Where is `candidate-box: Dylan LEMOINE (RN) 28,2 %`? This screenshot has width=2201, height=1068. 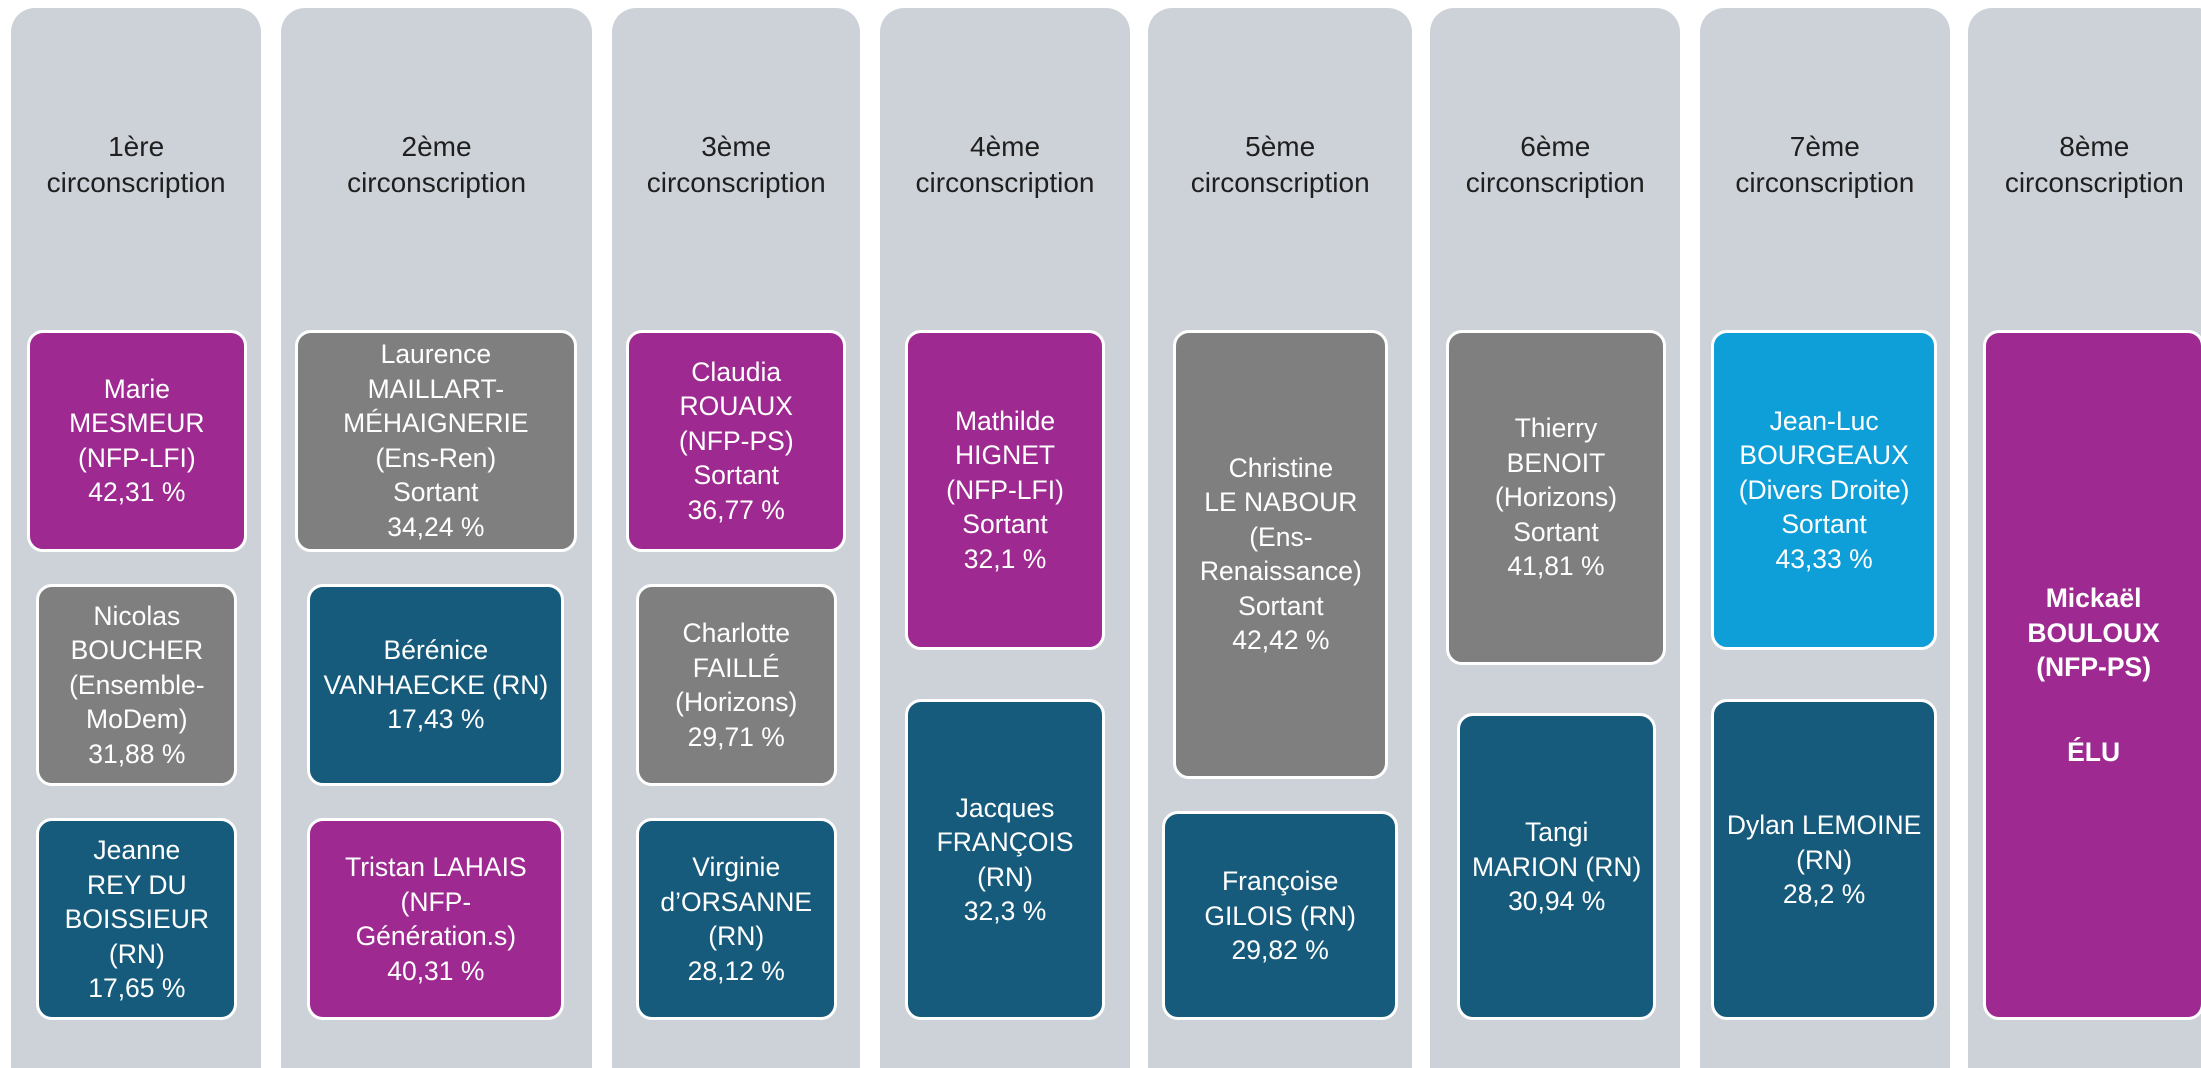 candidate-box: Dylan LEMOINE (RN) 28,2 % is located at coordinates (1824, 860).